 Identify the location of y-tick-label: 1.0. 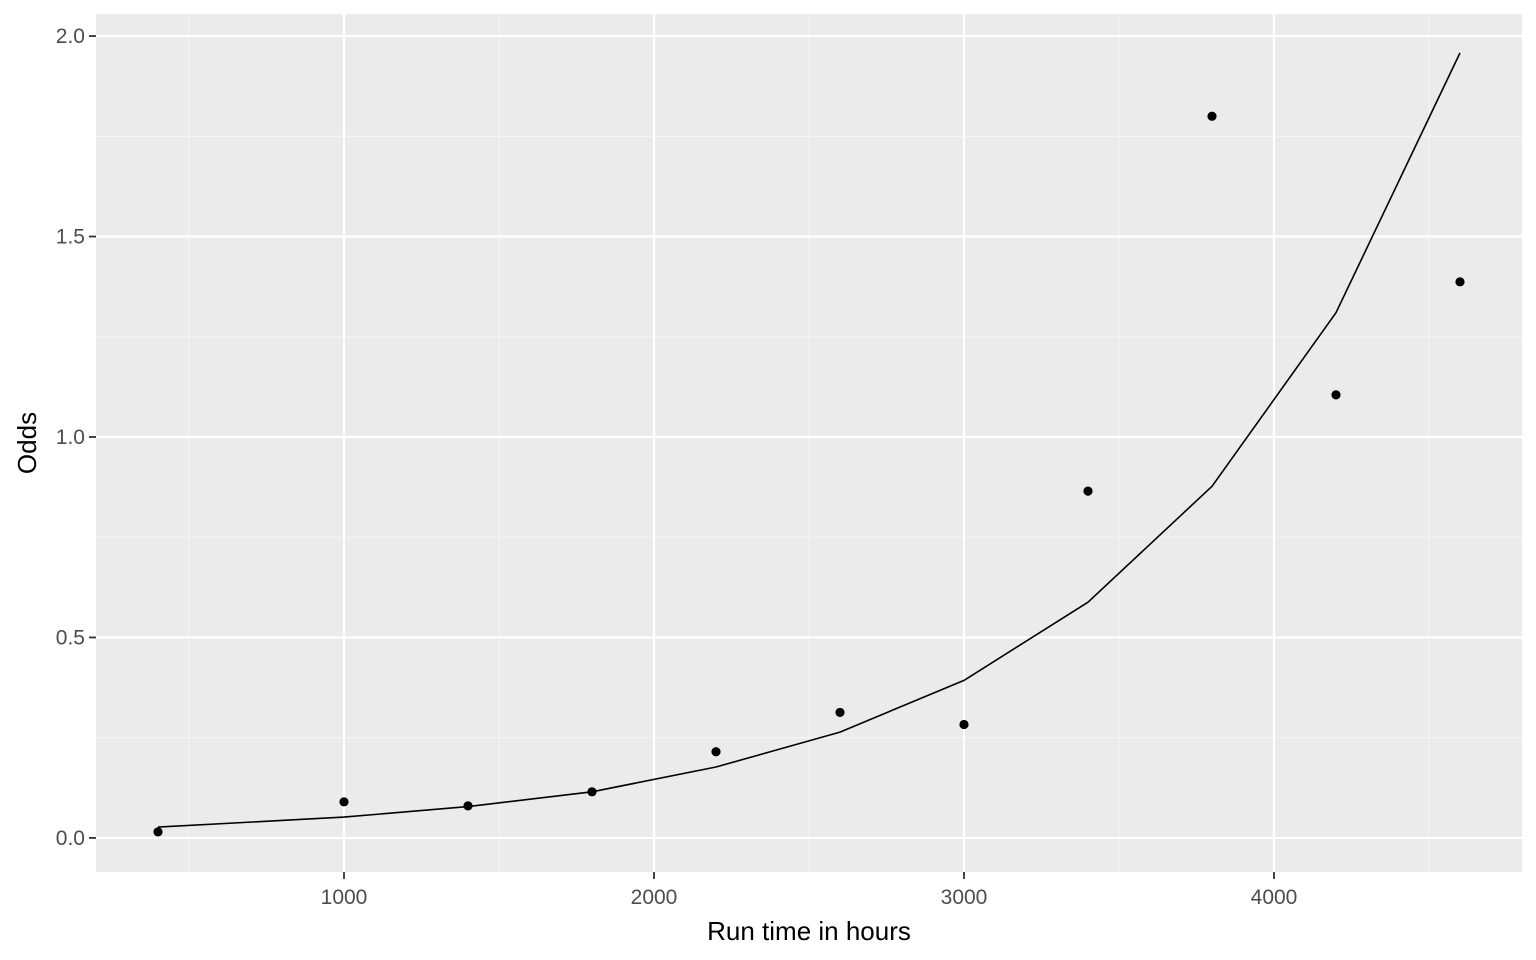
(70, 437).